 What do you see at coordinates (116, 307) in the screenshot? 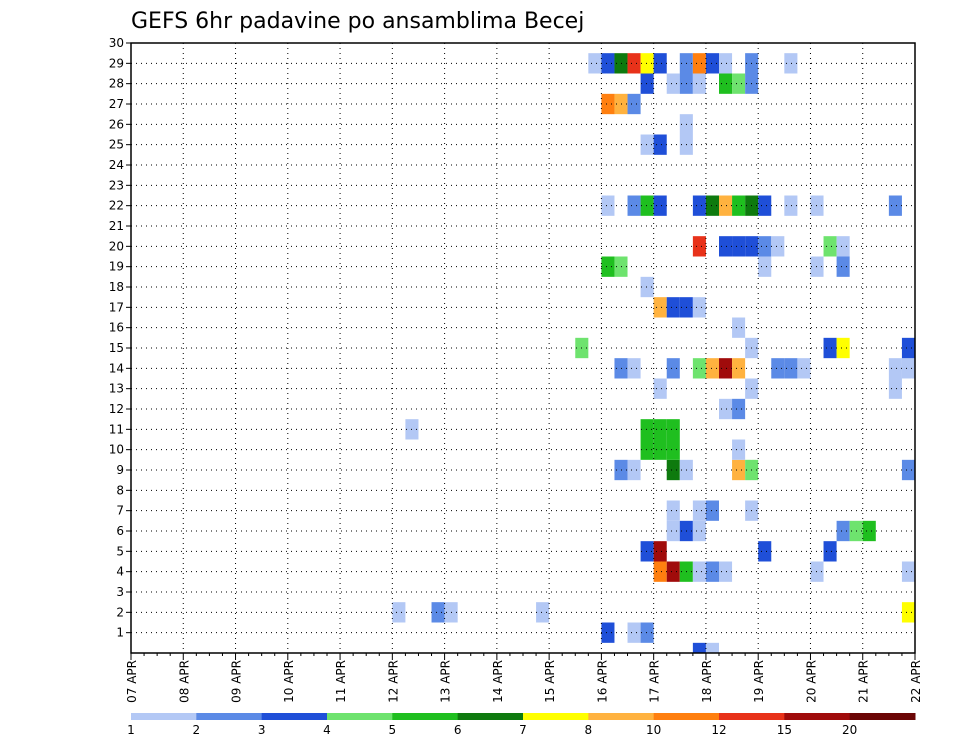
I see `y-tick-label: 17` at bounding box center [116, 307].